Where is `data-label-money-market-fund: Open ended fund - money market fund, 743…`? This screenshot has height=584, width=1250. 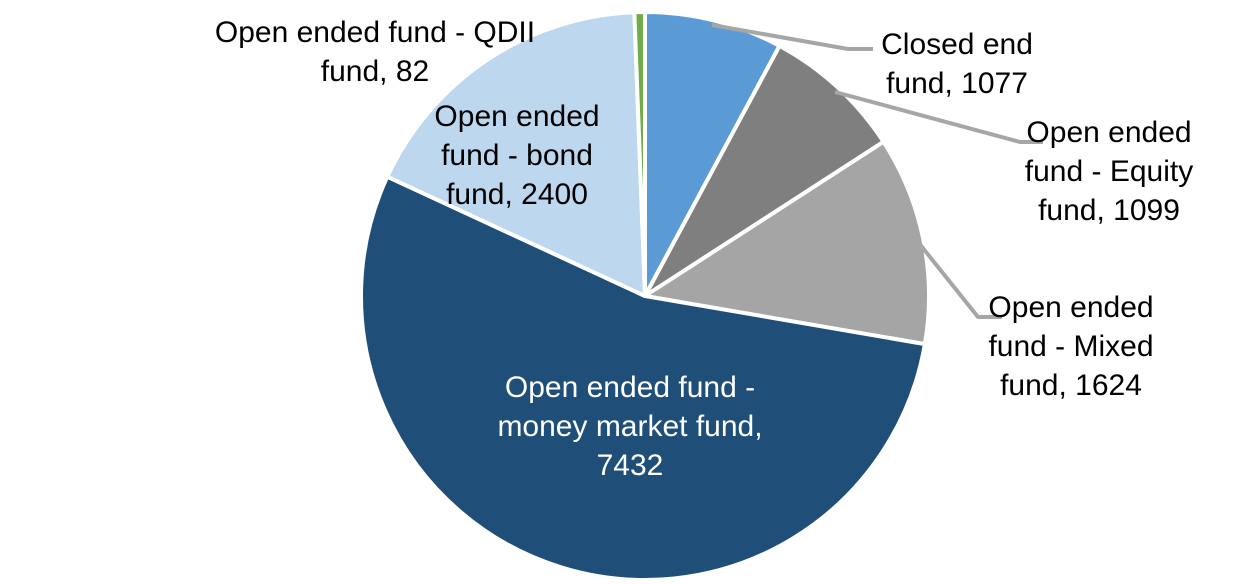
data-label-money-market-fund: Open ended fund - money market fund, 743… is located at coordinates (630, 426).